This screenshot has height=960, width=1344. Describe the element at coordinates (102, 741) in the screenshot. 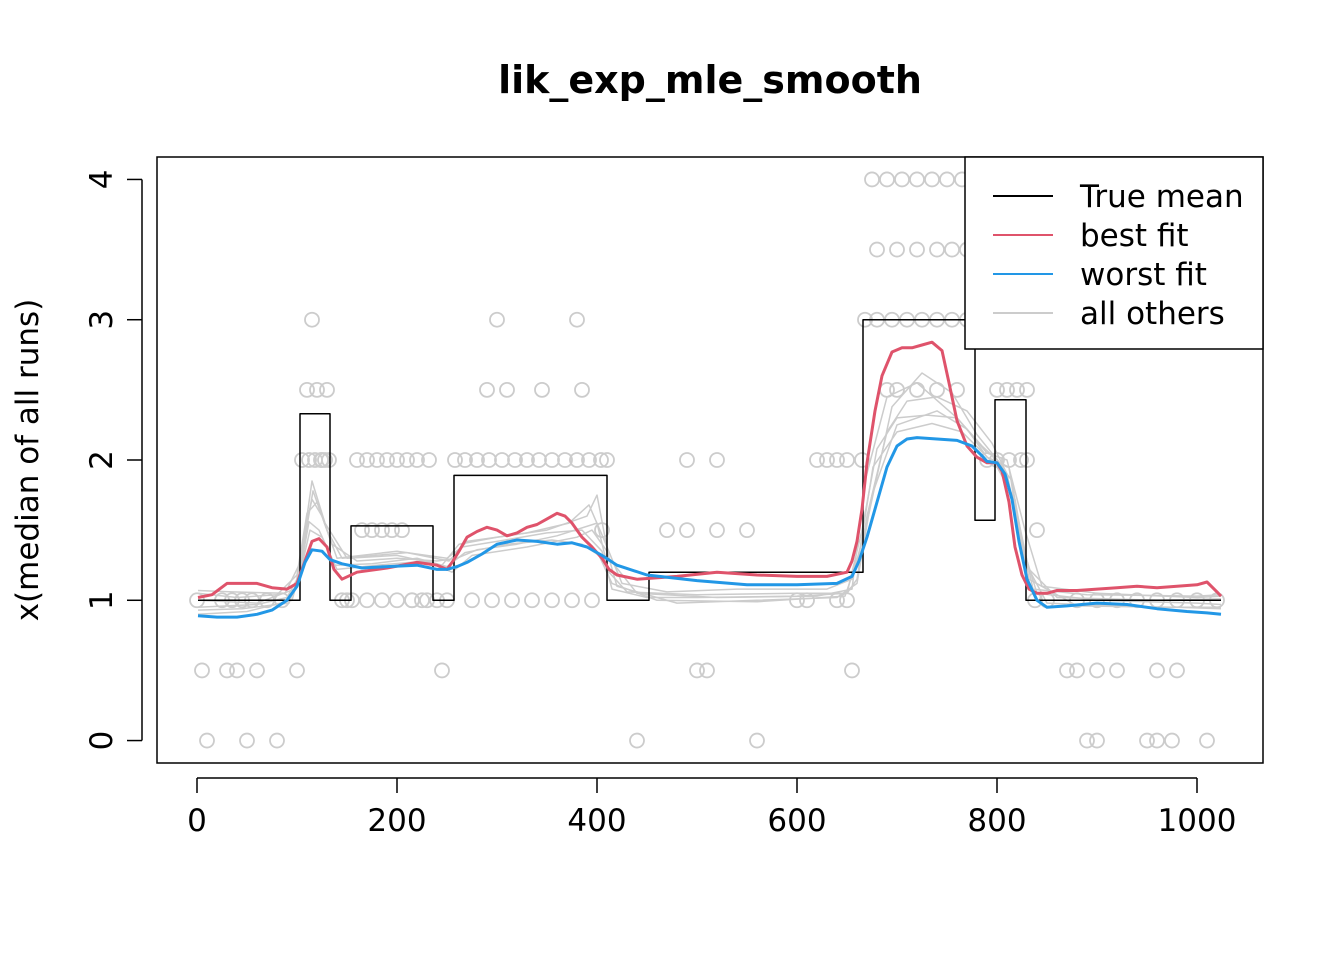

I see `y-tick-label: 0` at that location.